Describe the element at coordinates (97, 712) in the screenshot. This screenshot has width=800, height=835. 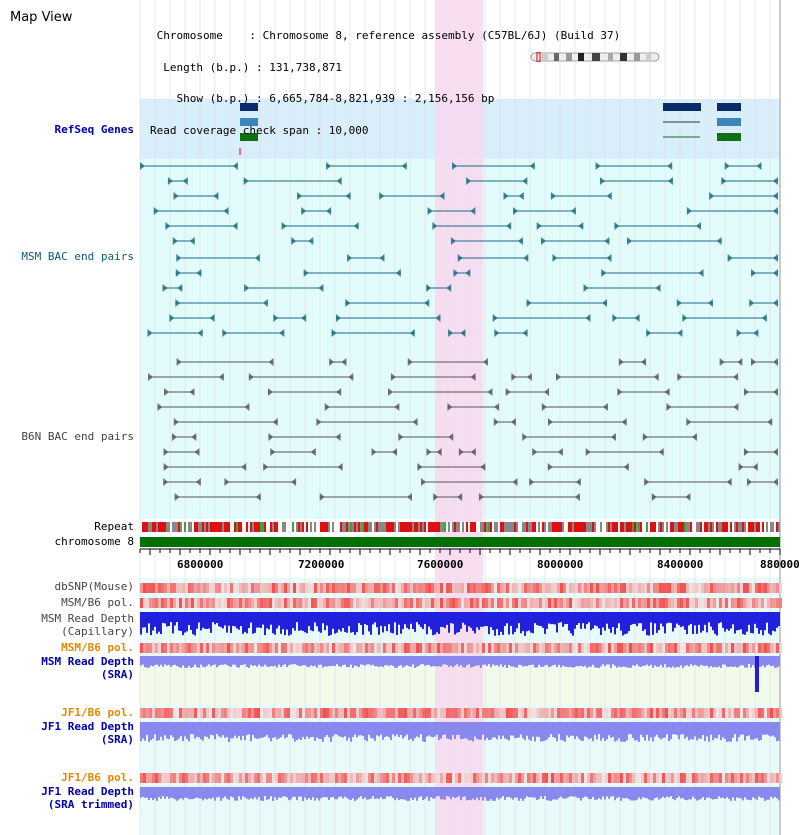
I see `track-label-jf1-b6-pol-1: JF1/B6 pol.` at that location.